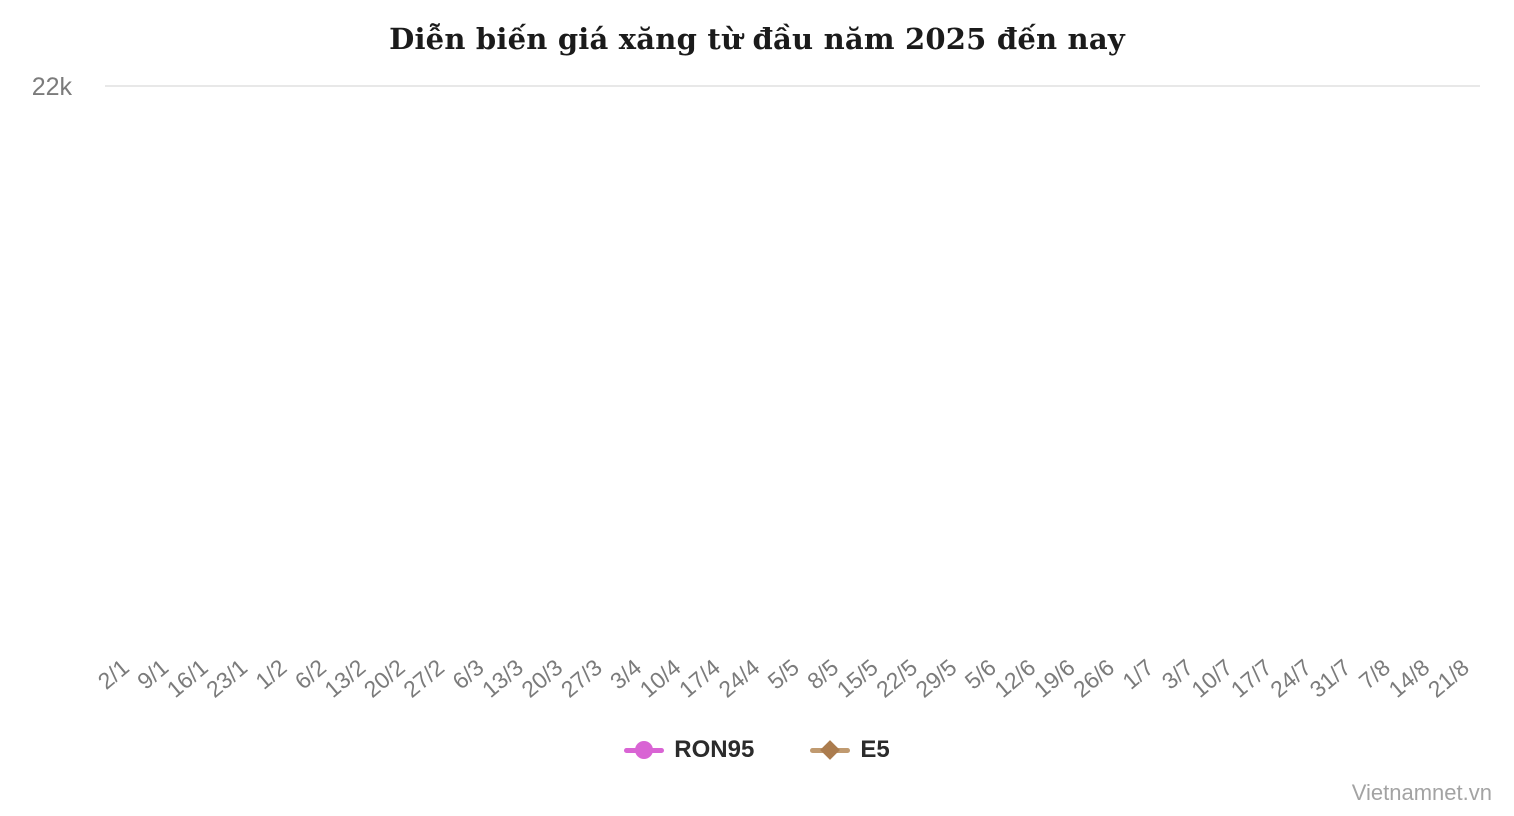 This screenshot has height=816, width=1514. What do you see at coordinates (1421, 792) in the screenshot?
I see `watermark: Vietnamnet.vn` at bounding box center [1421, 792].